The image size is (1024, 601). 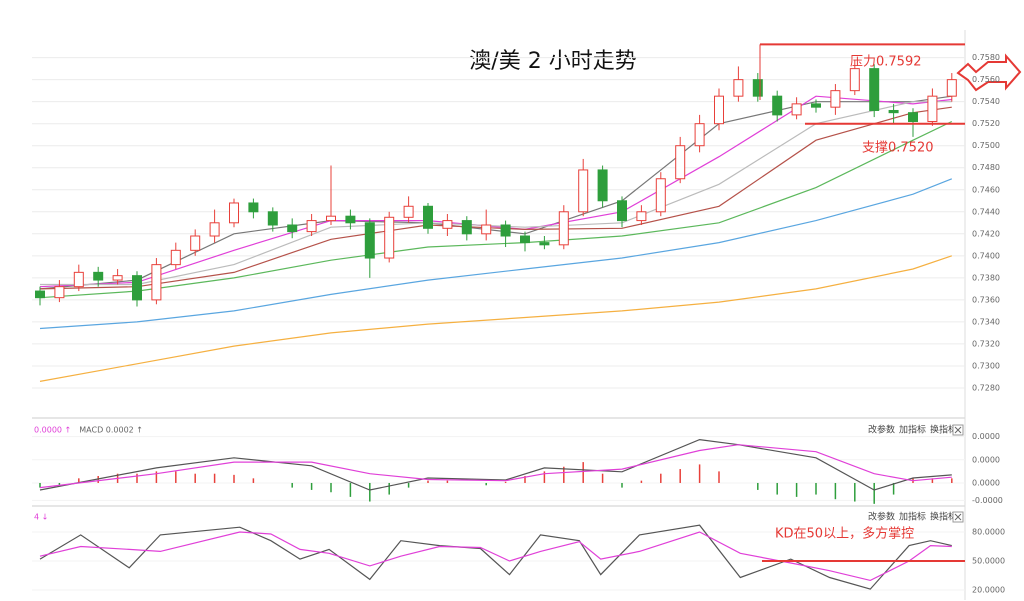 What do you see at coordinates (986, 79) in the screenshot?
I see `y-tick-label: 0.7560` at bounding box center [986, 79].